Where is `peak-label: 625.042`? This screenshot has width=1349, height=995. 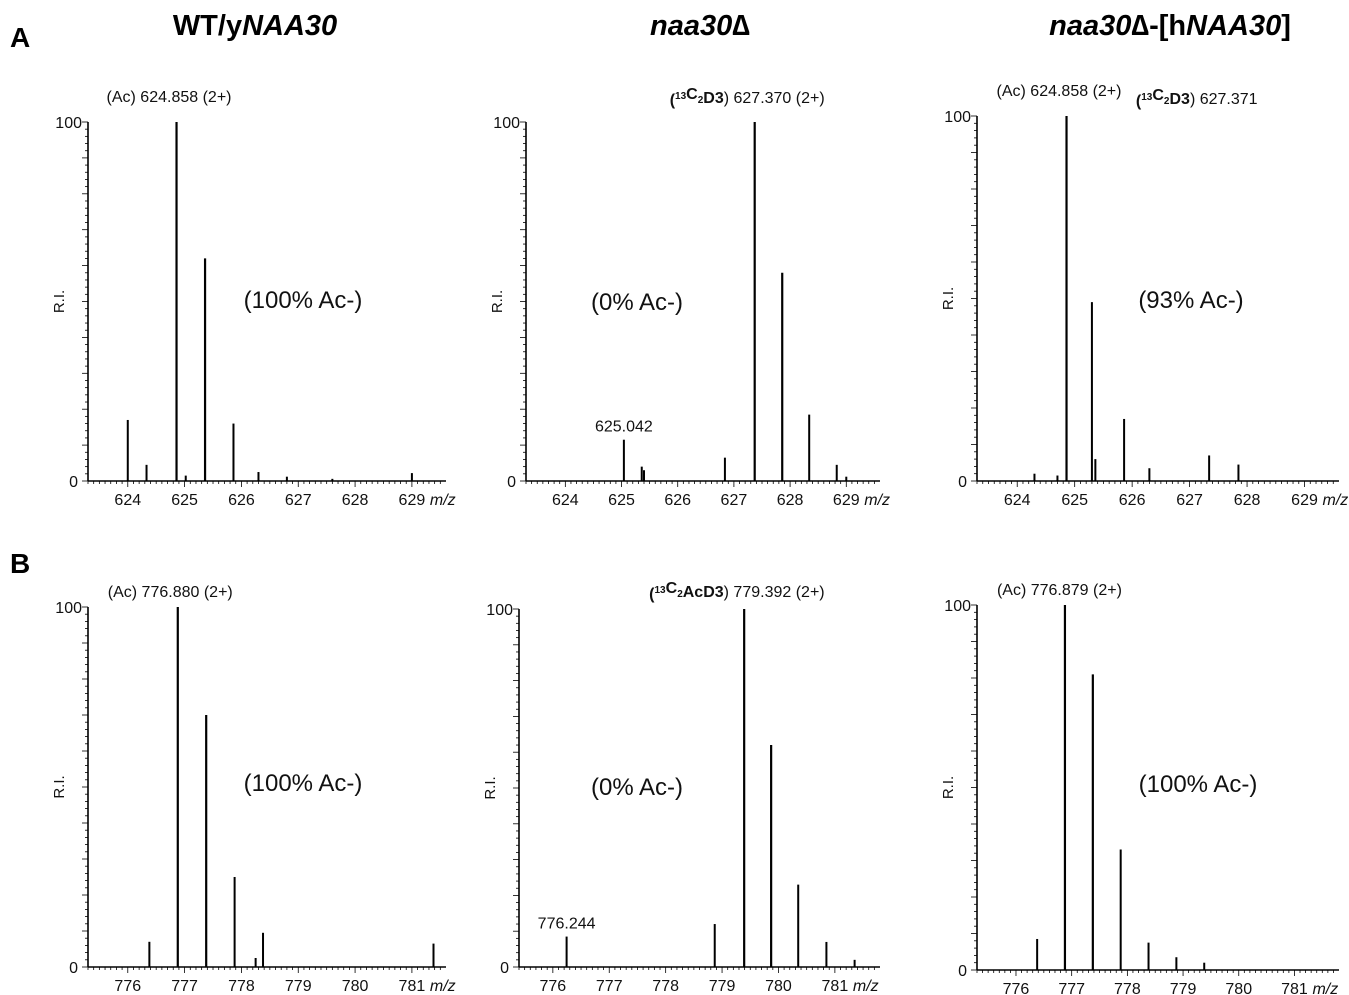
peak-label: 625.042 is located at coordinates (624, 427).